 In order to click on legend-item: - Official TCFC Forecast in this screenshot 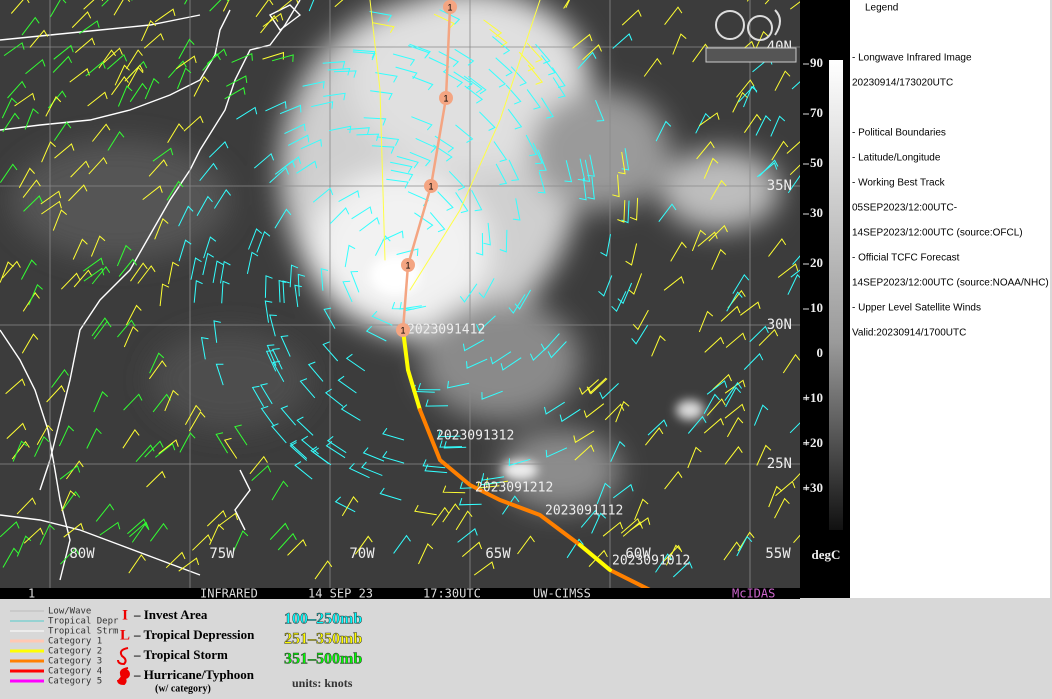, I will do `click(906, 258)`.